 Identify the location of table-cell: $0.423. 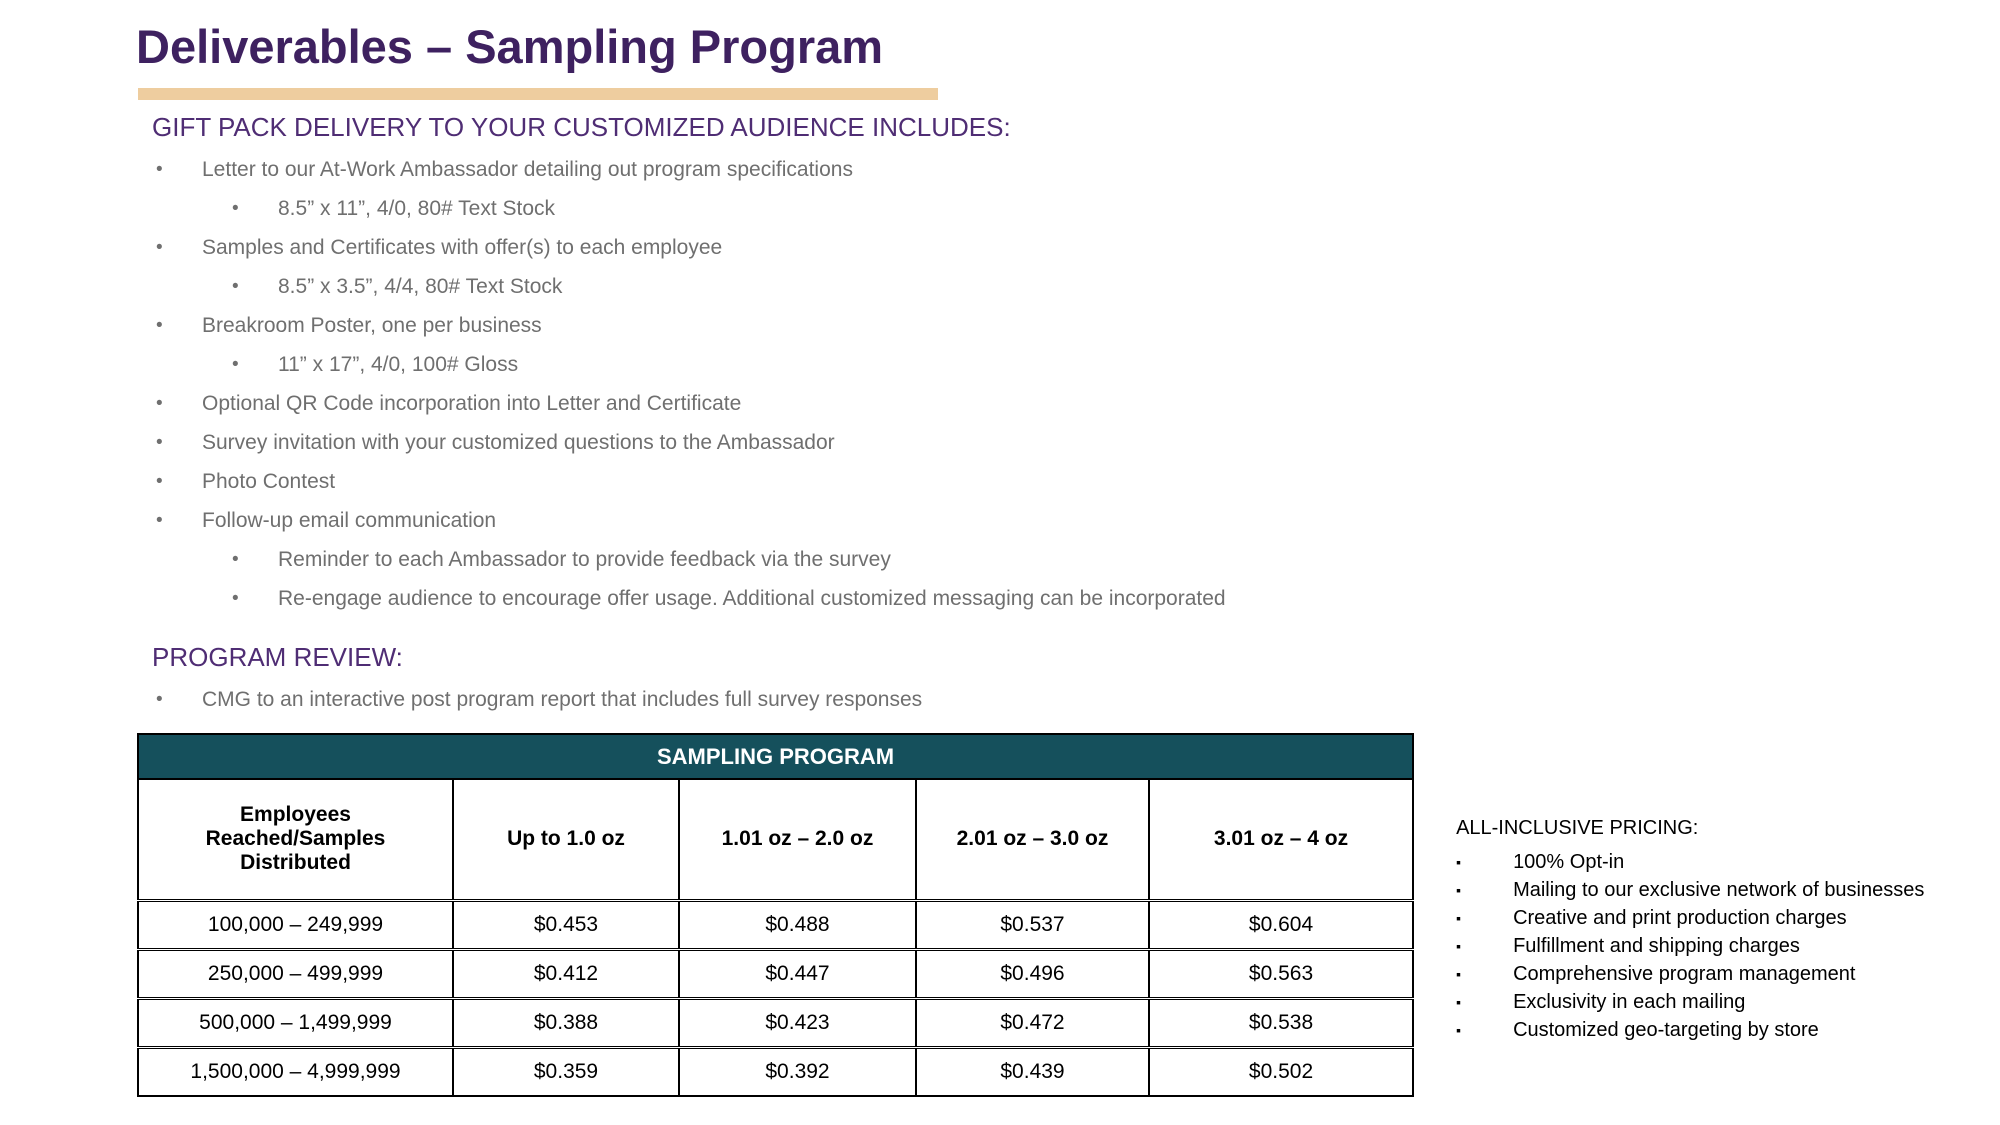
(797, 1023).